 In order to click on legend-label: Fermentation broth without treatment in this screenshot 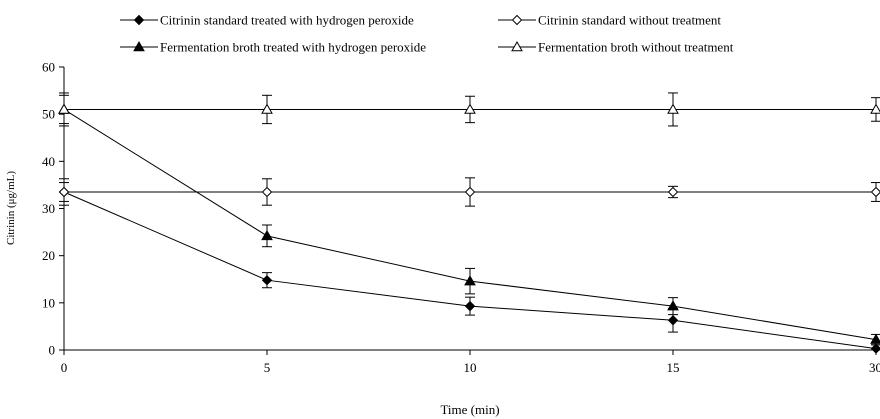, I will do `click(636, 47)`.